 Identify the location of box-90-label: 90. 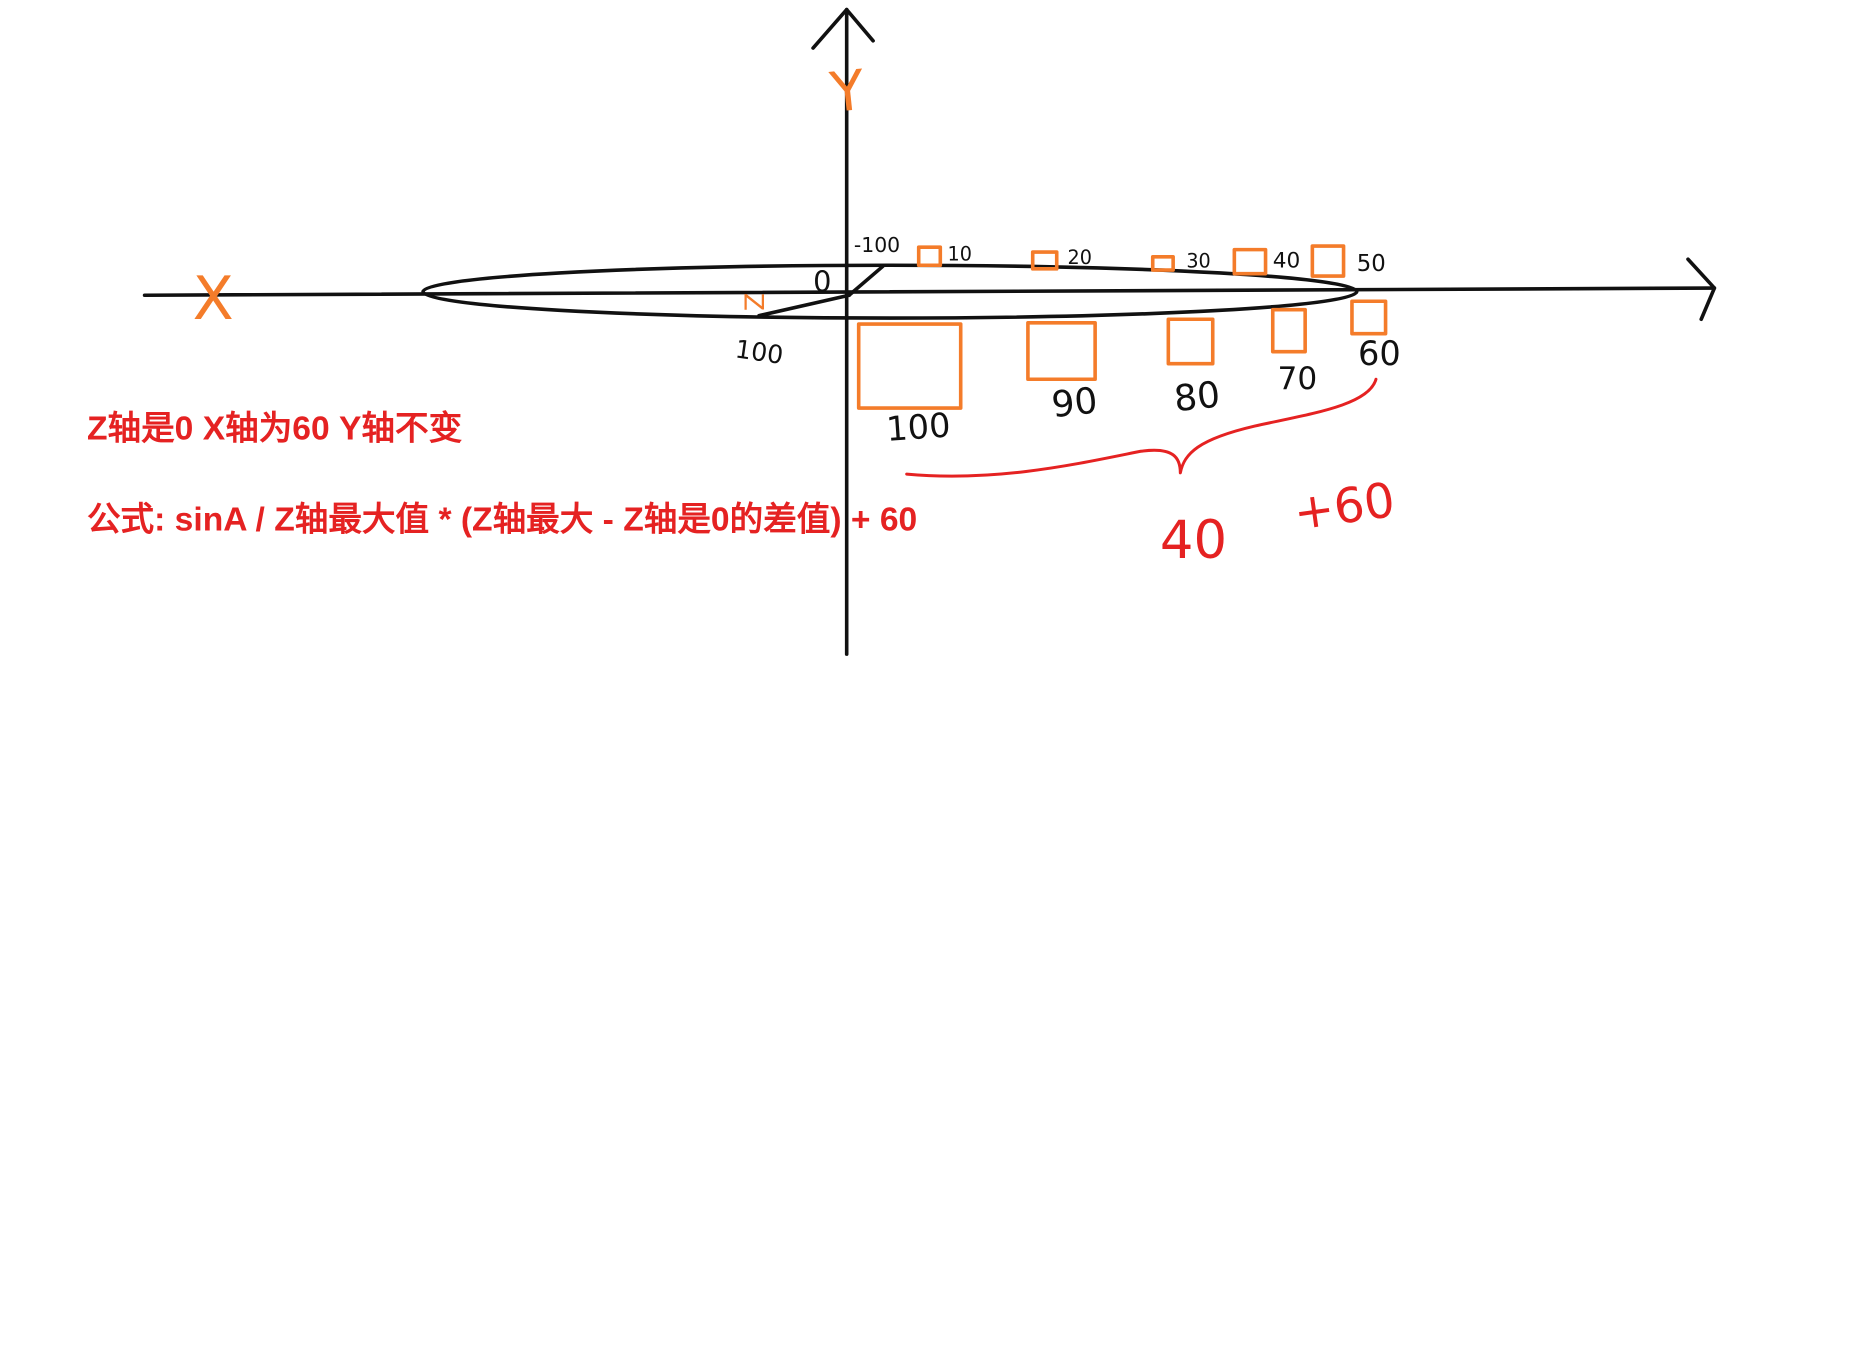
(1075, 404).